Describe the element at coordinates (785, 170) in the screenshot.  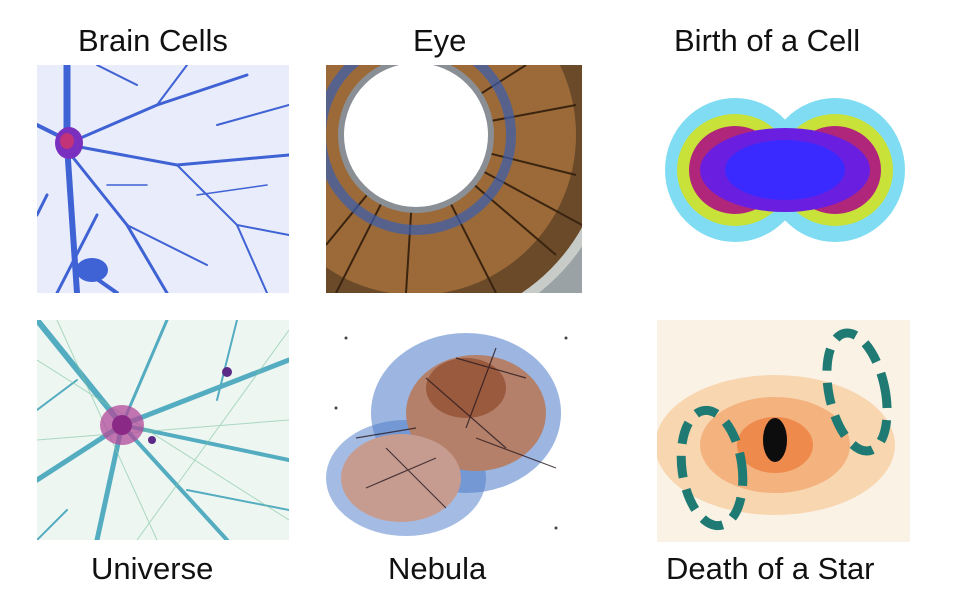
I see `birth-of-a-cell-image` at that location.